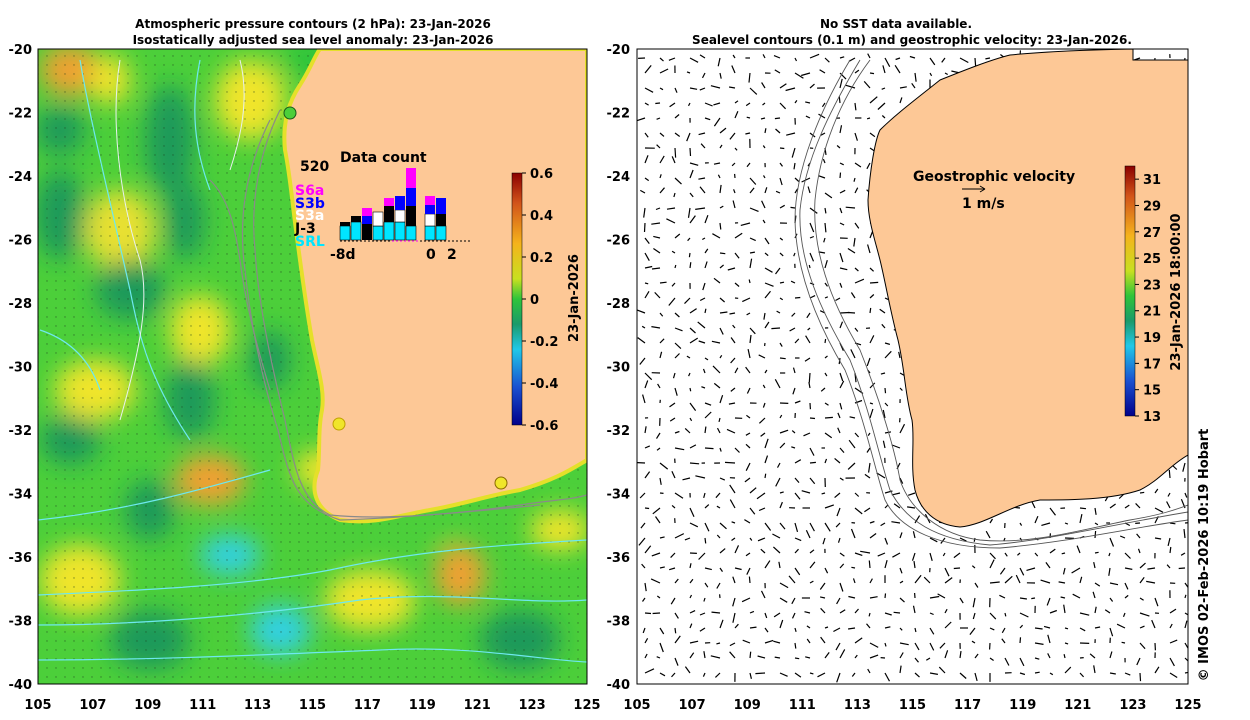 This screenshot has width=1250, height=720. I want to click on x-tick-label: 109, so click(147, 705).